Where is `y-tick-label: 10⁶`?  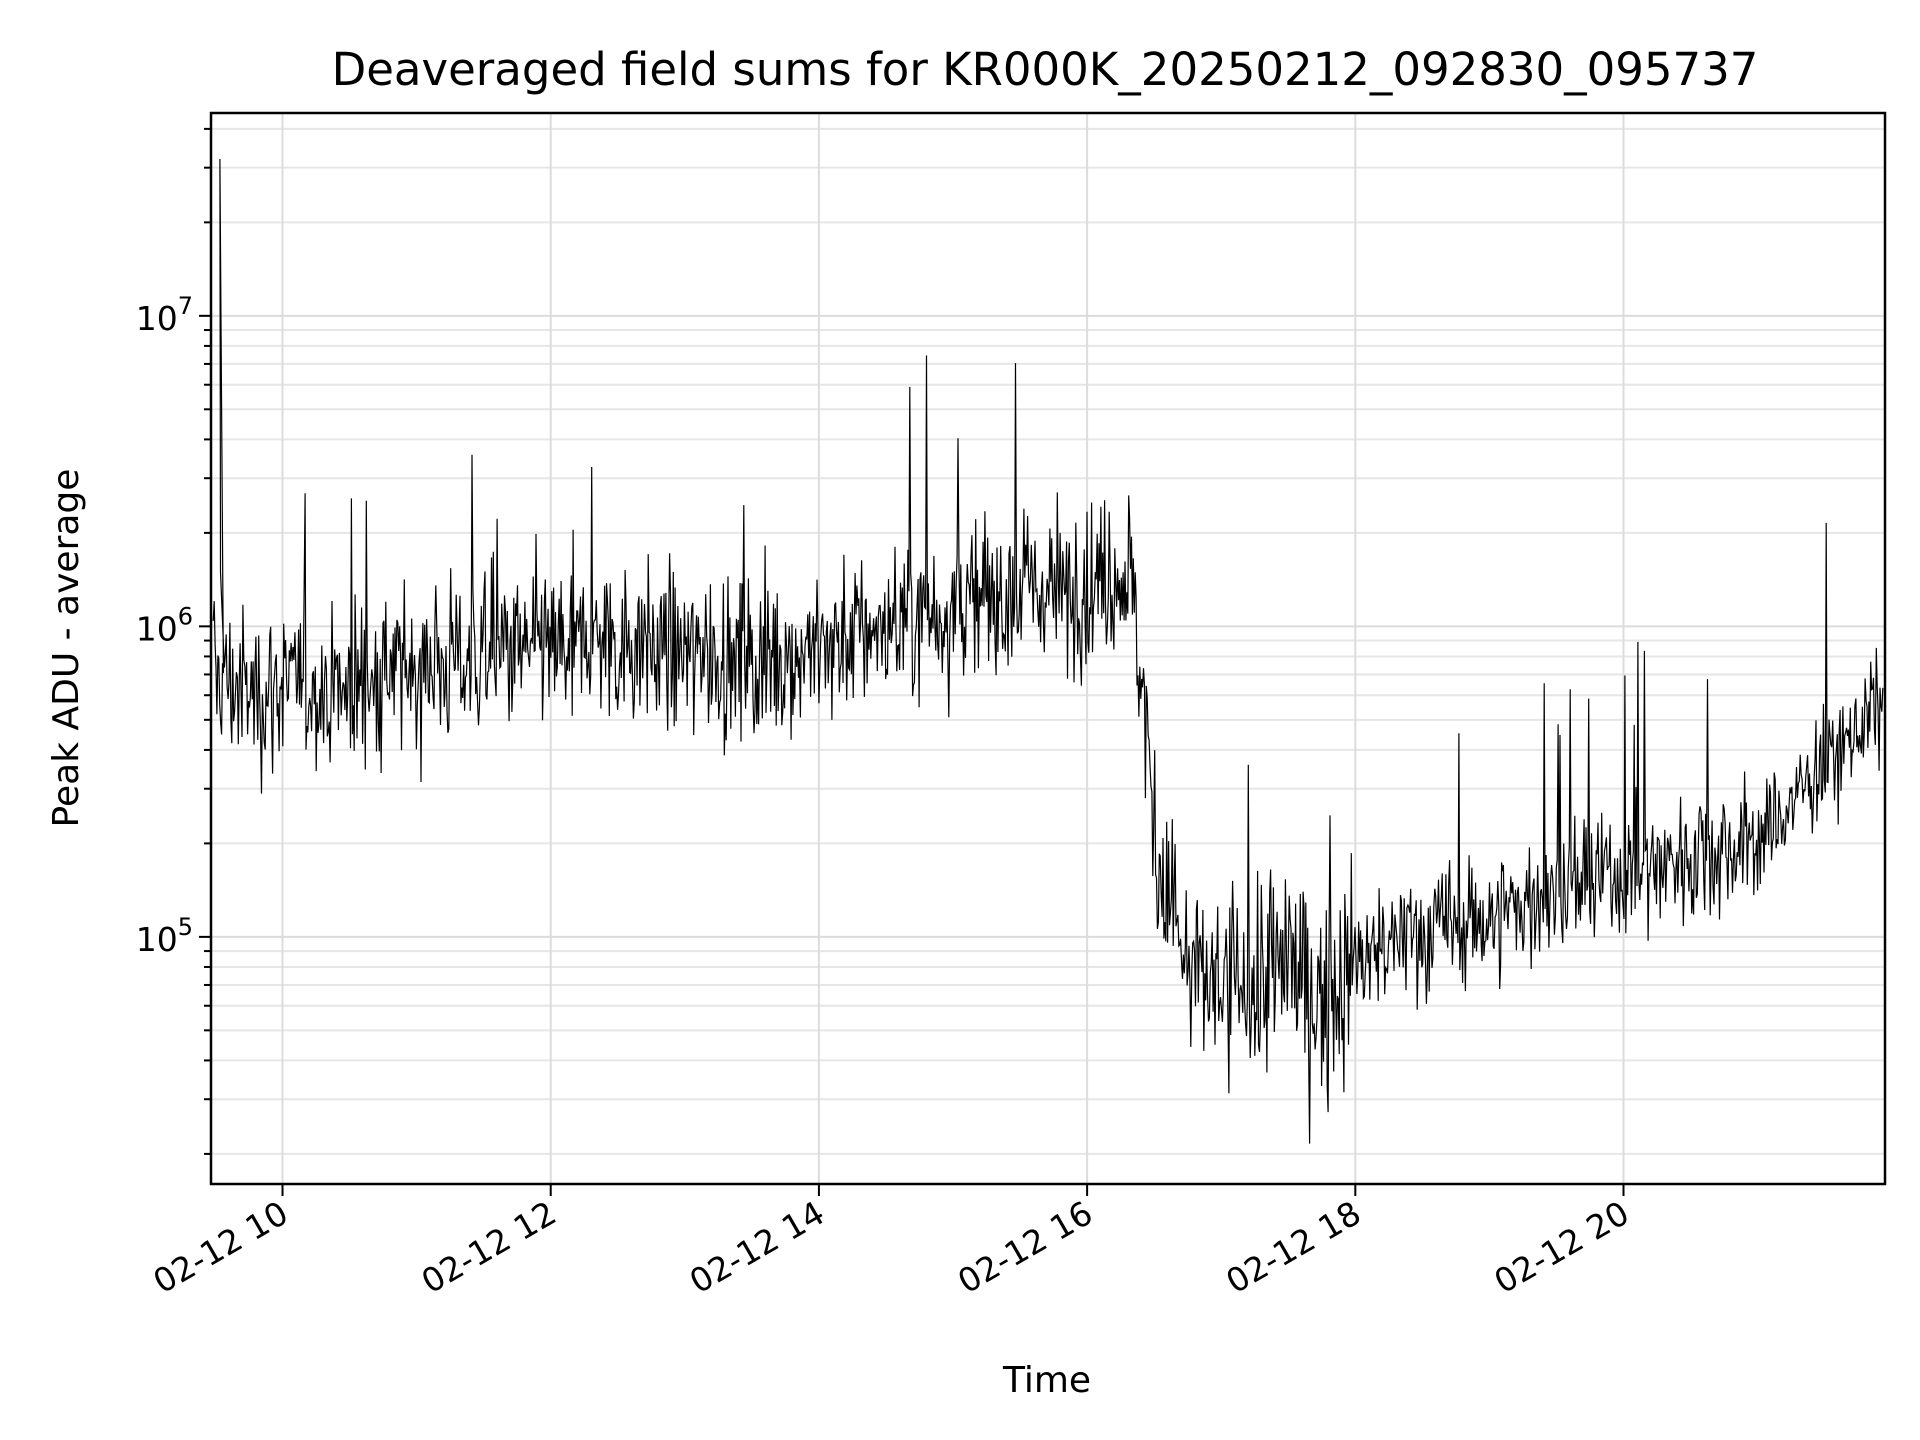
y-tick-label: 10⁶ is located at coordinates (164, 625).